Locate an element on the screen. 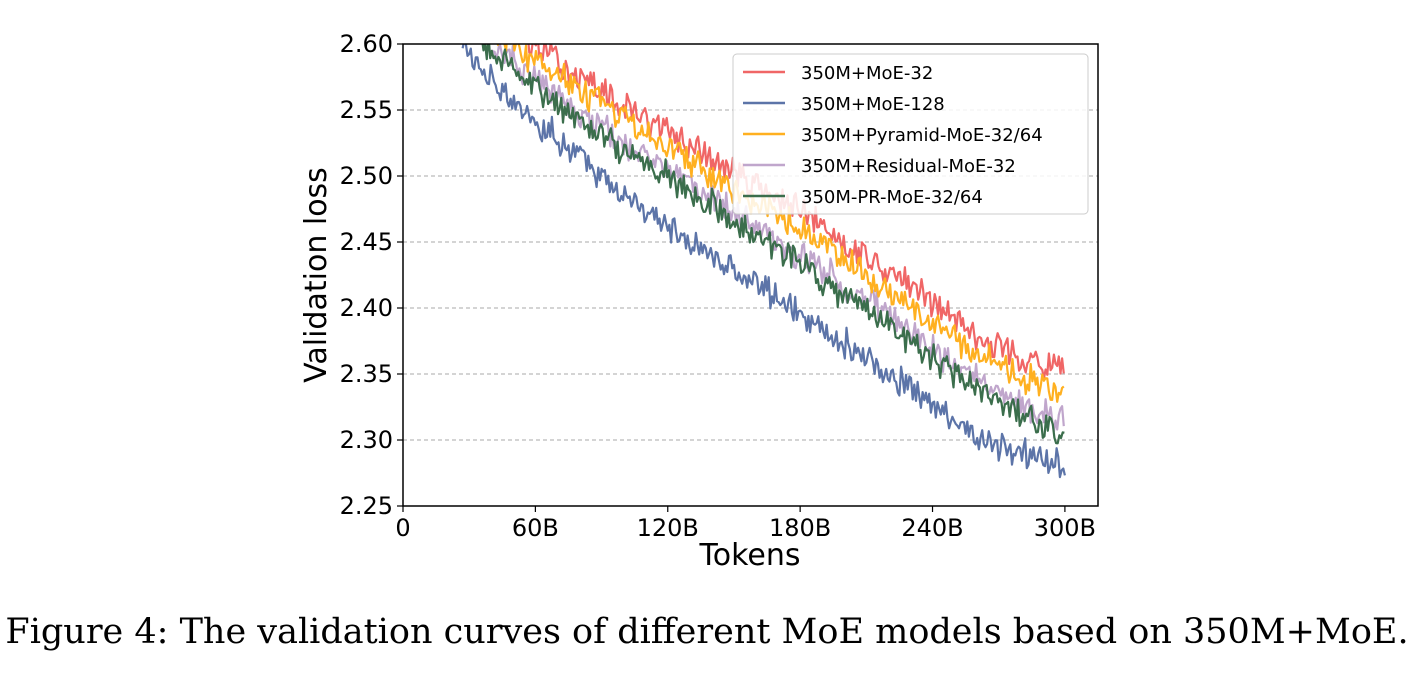 Image resolution: width=1414 pixels, height=686 pixels. y-axis-label: Validation loss is located at coordinates (316, 275).